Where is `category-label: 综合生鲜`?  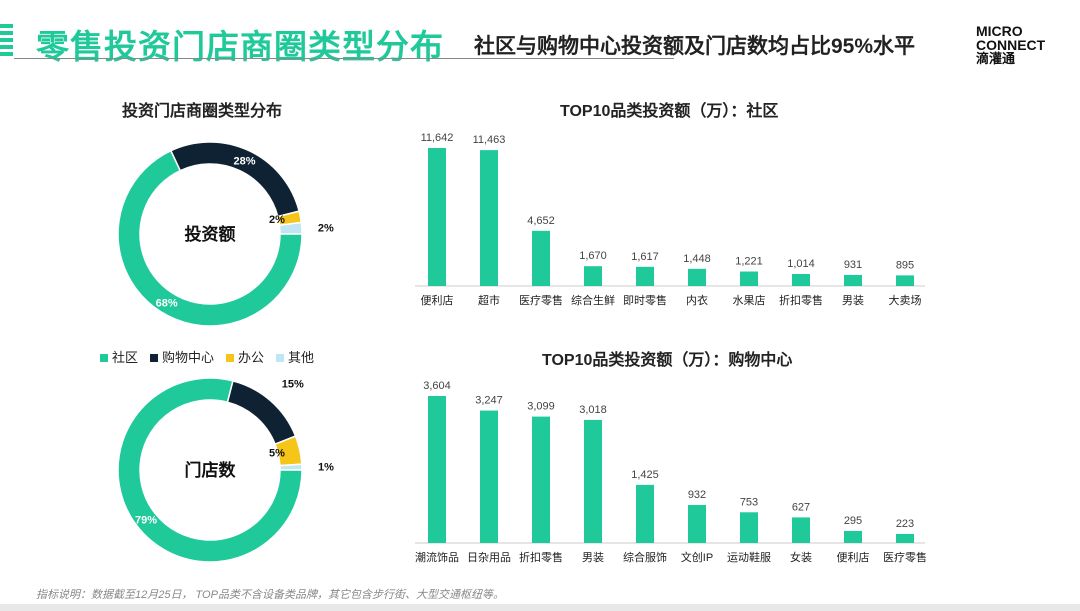
category-label: 综合生鲜 is located at coordinates (593, 300).